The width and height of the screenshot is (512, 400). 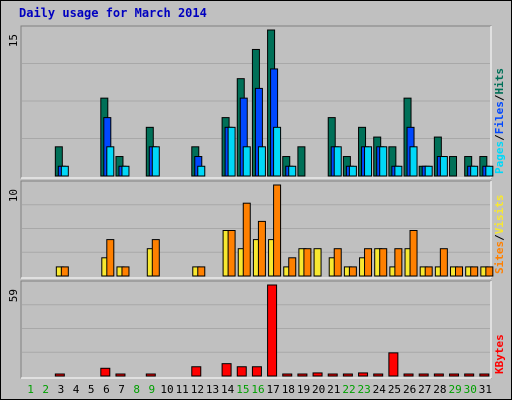 What do you see at coordinates (485, 389) in the screenshot?
I see `x-tick-label: 31` at bounding box center [485, 389].